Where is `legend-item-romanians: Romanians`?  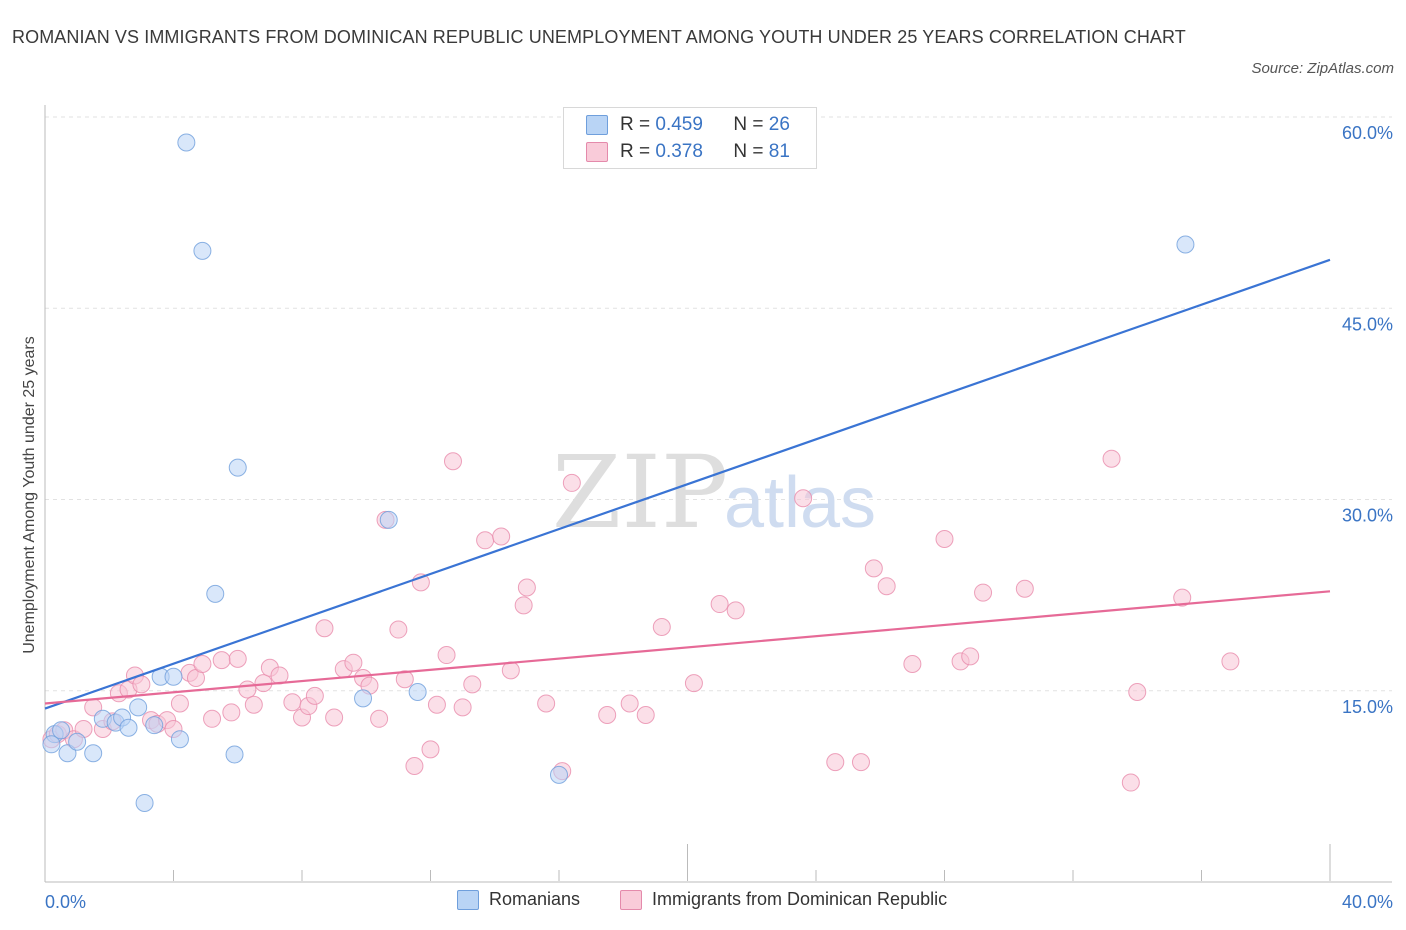 legend-item-romanians: Romanians is located at coordinates (518, 899).